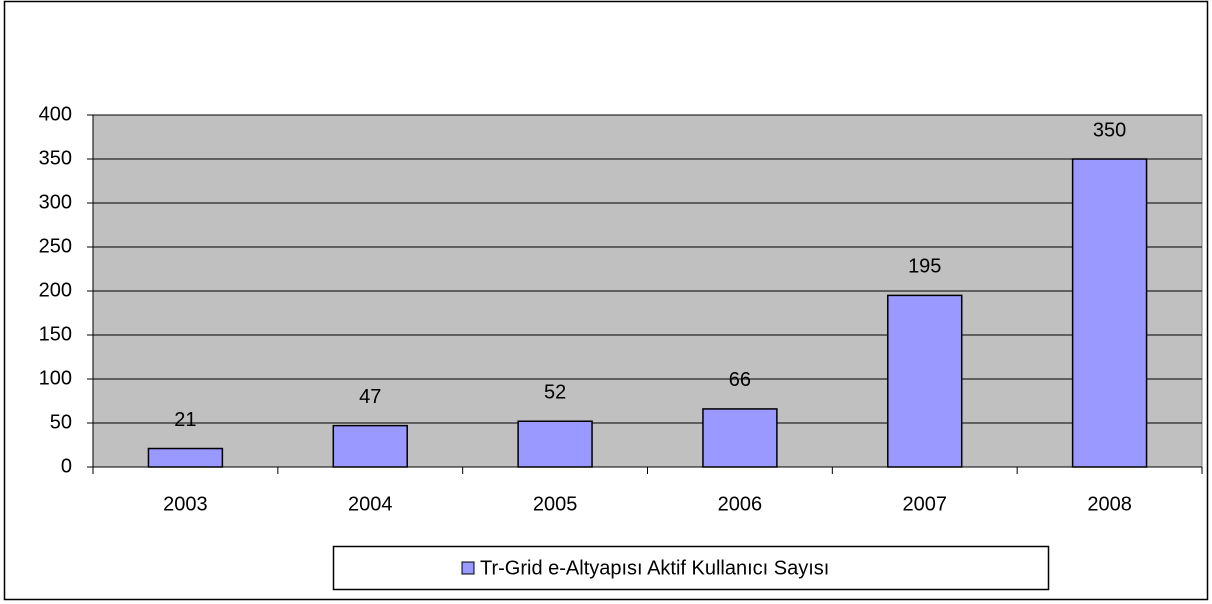 The image size is (1212, 604). What do you see at coordinates (1109, 130) in the screenshot?
I see `data-label: 350` at bounding box center [1109, 130].